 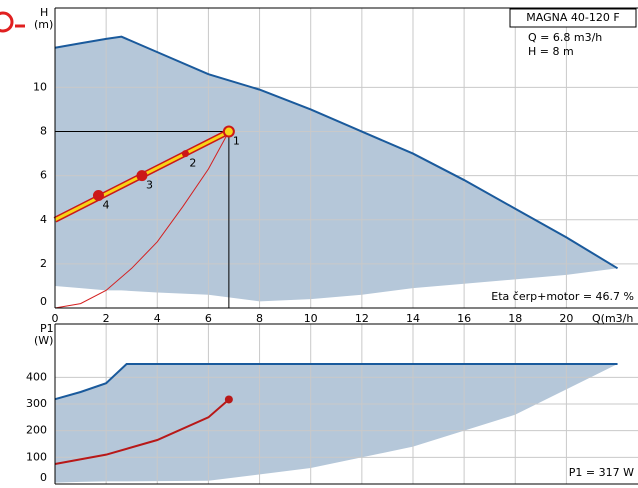 What do you see at coordinates (40, 86) in the screenshot?
I see `y-tick-label: 10` at bounding box center [40, 86].